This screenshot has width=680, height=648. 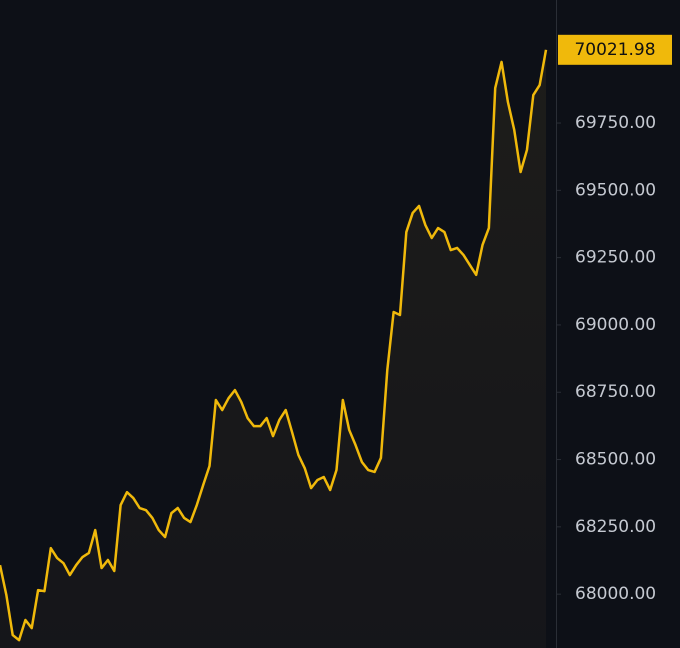 I want to click on y-tick-label: 69250.00, so click(x=615, y=258).